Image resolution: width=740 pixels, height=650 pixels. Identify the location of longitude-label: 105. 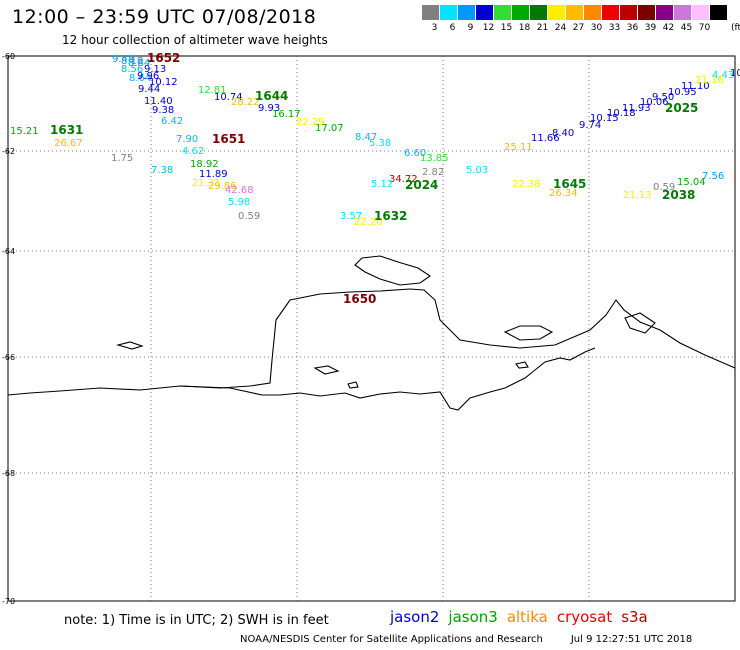
(726, 604).